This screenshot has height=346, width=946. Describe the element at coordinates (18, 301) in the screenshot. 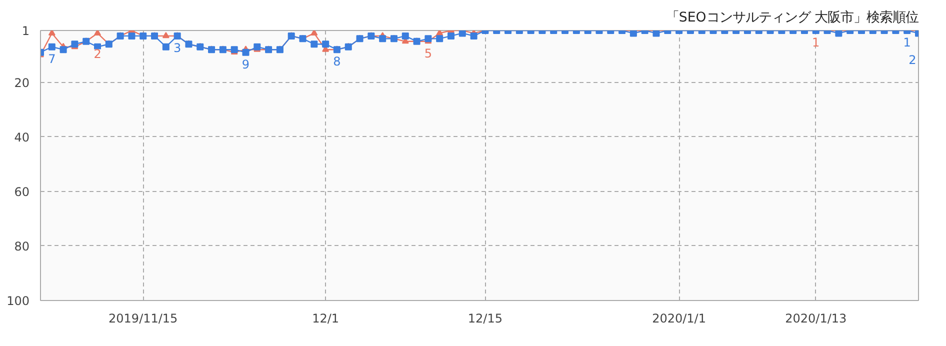

I see `y-tick-label: 100` at that location.